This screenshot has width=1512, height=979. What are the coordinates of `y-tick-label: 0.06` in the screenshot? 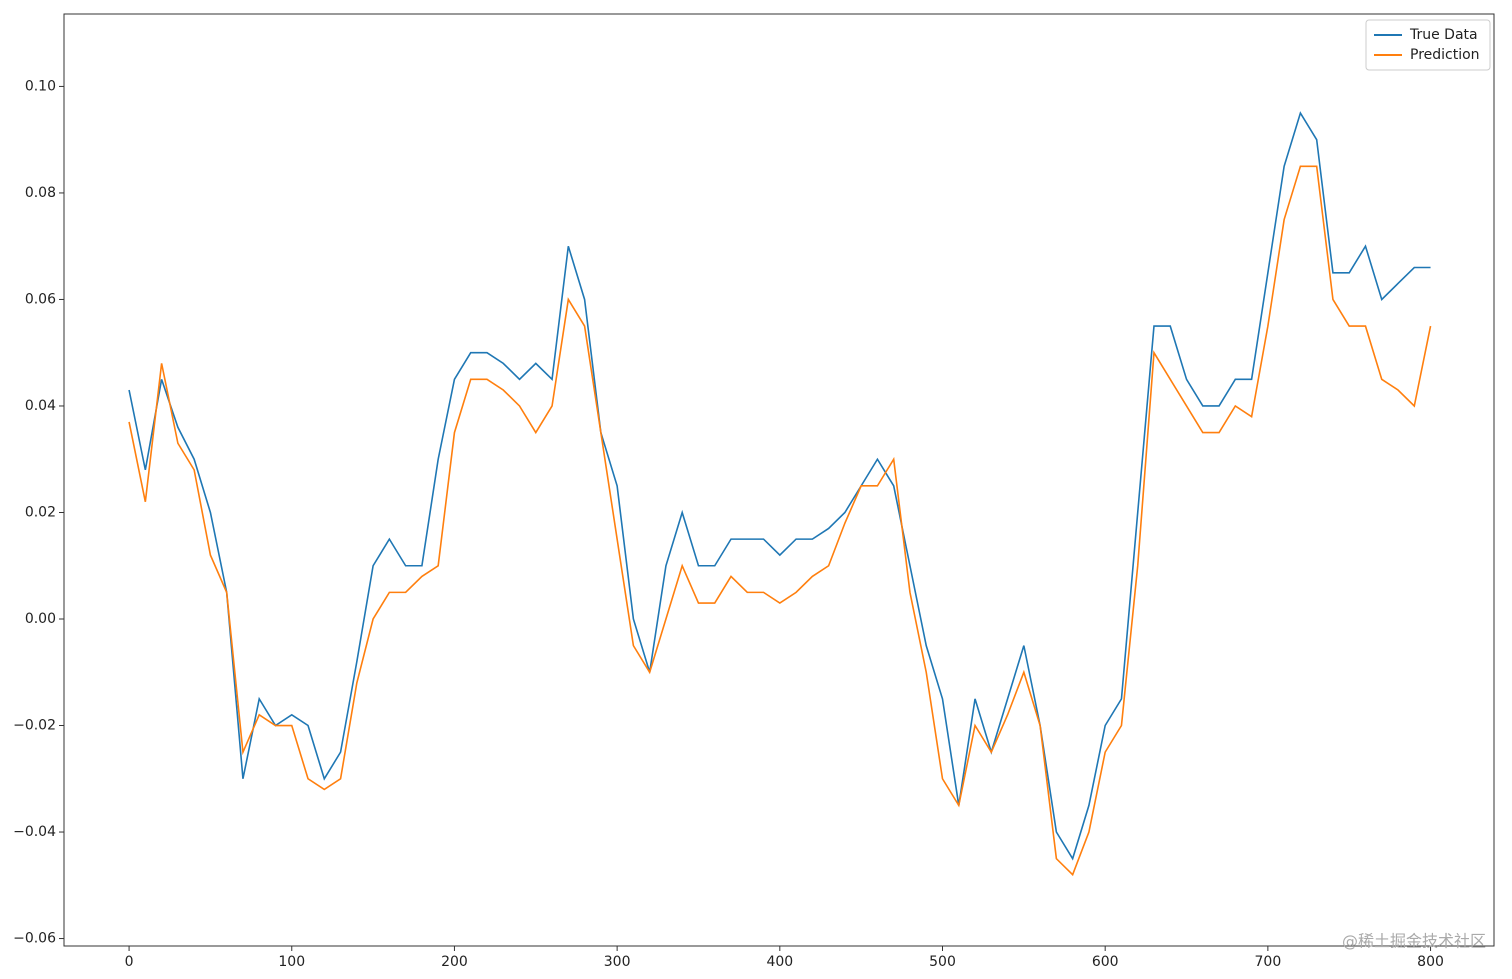 It's located at (40, 299).